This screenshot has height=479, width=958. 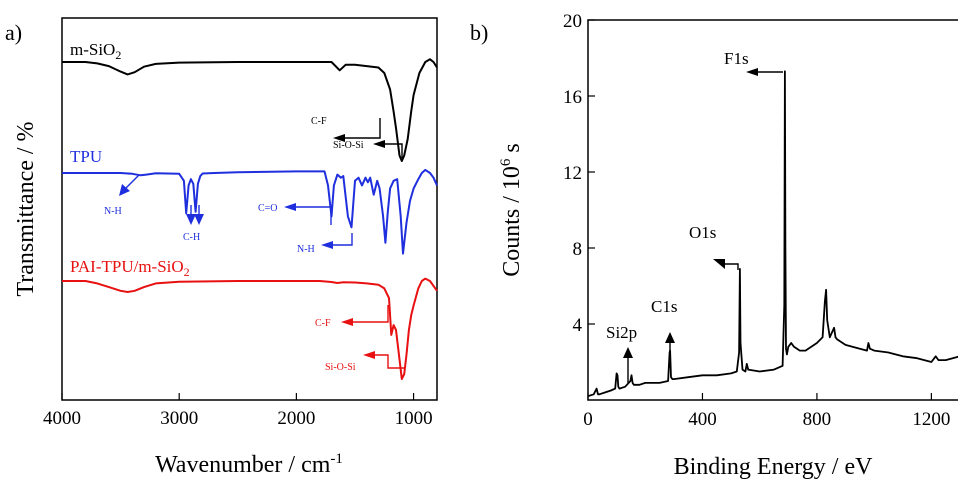 I want to click on panel-a-x-axis-label: Wavenumber / cm-1, so click(x=249, y=464).